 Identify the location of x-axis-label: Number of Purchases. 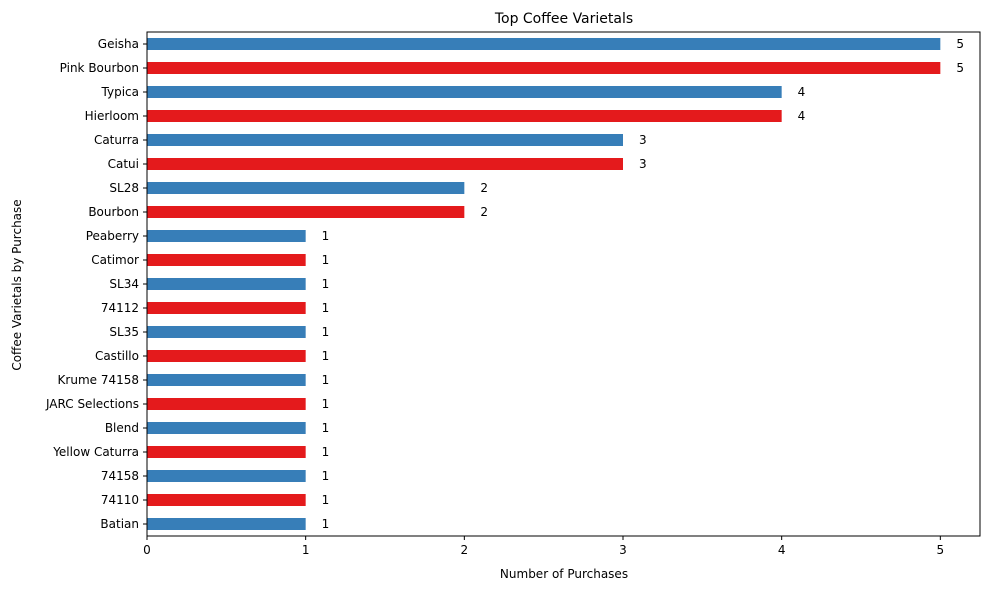
(564, 574).